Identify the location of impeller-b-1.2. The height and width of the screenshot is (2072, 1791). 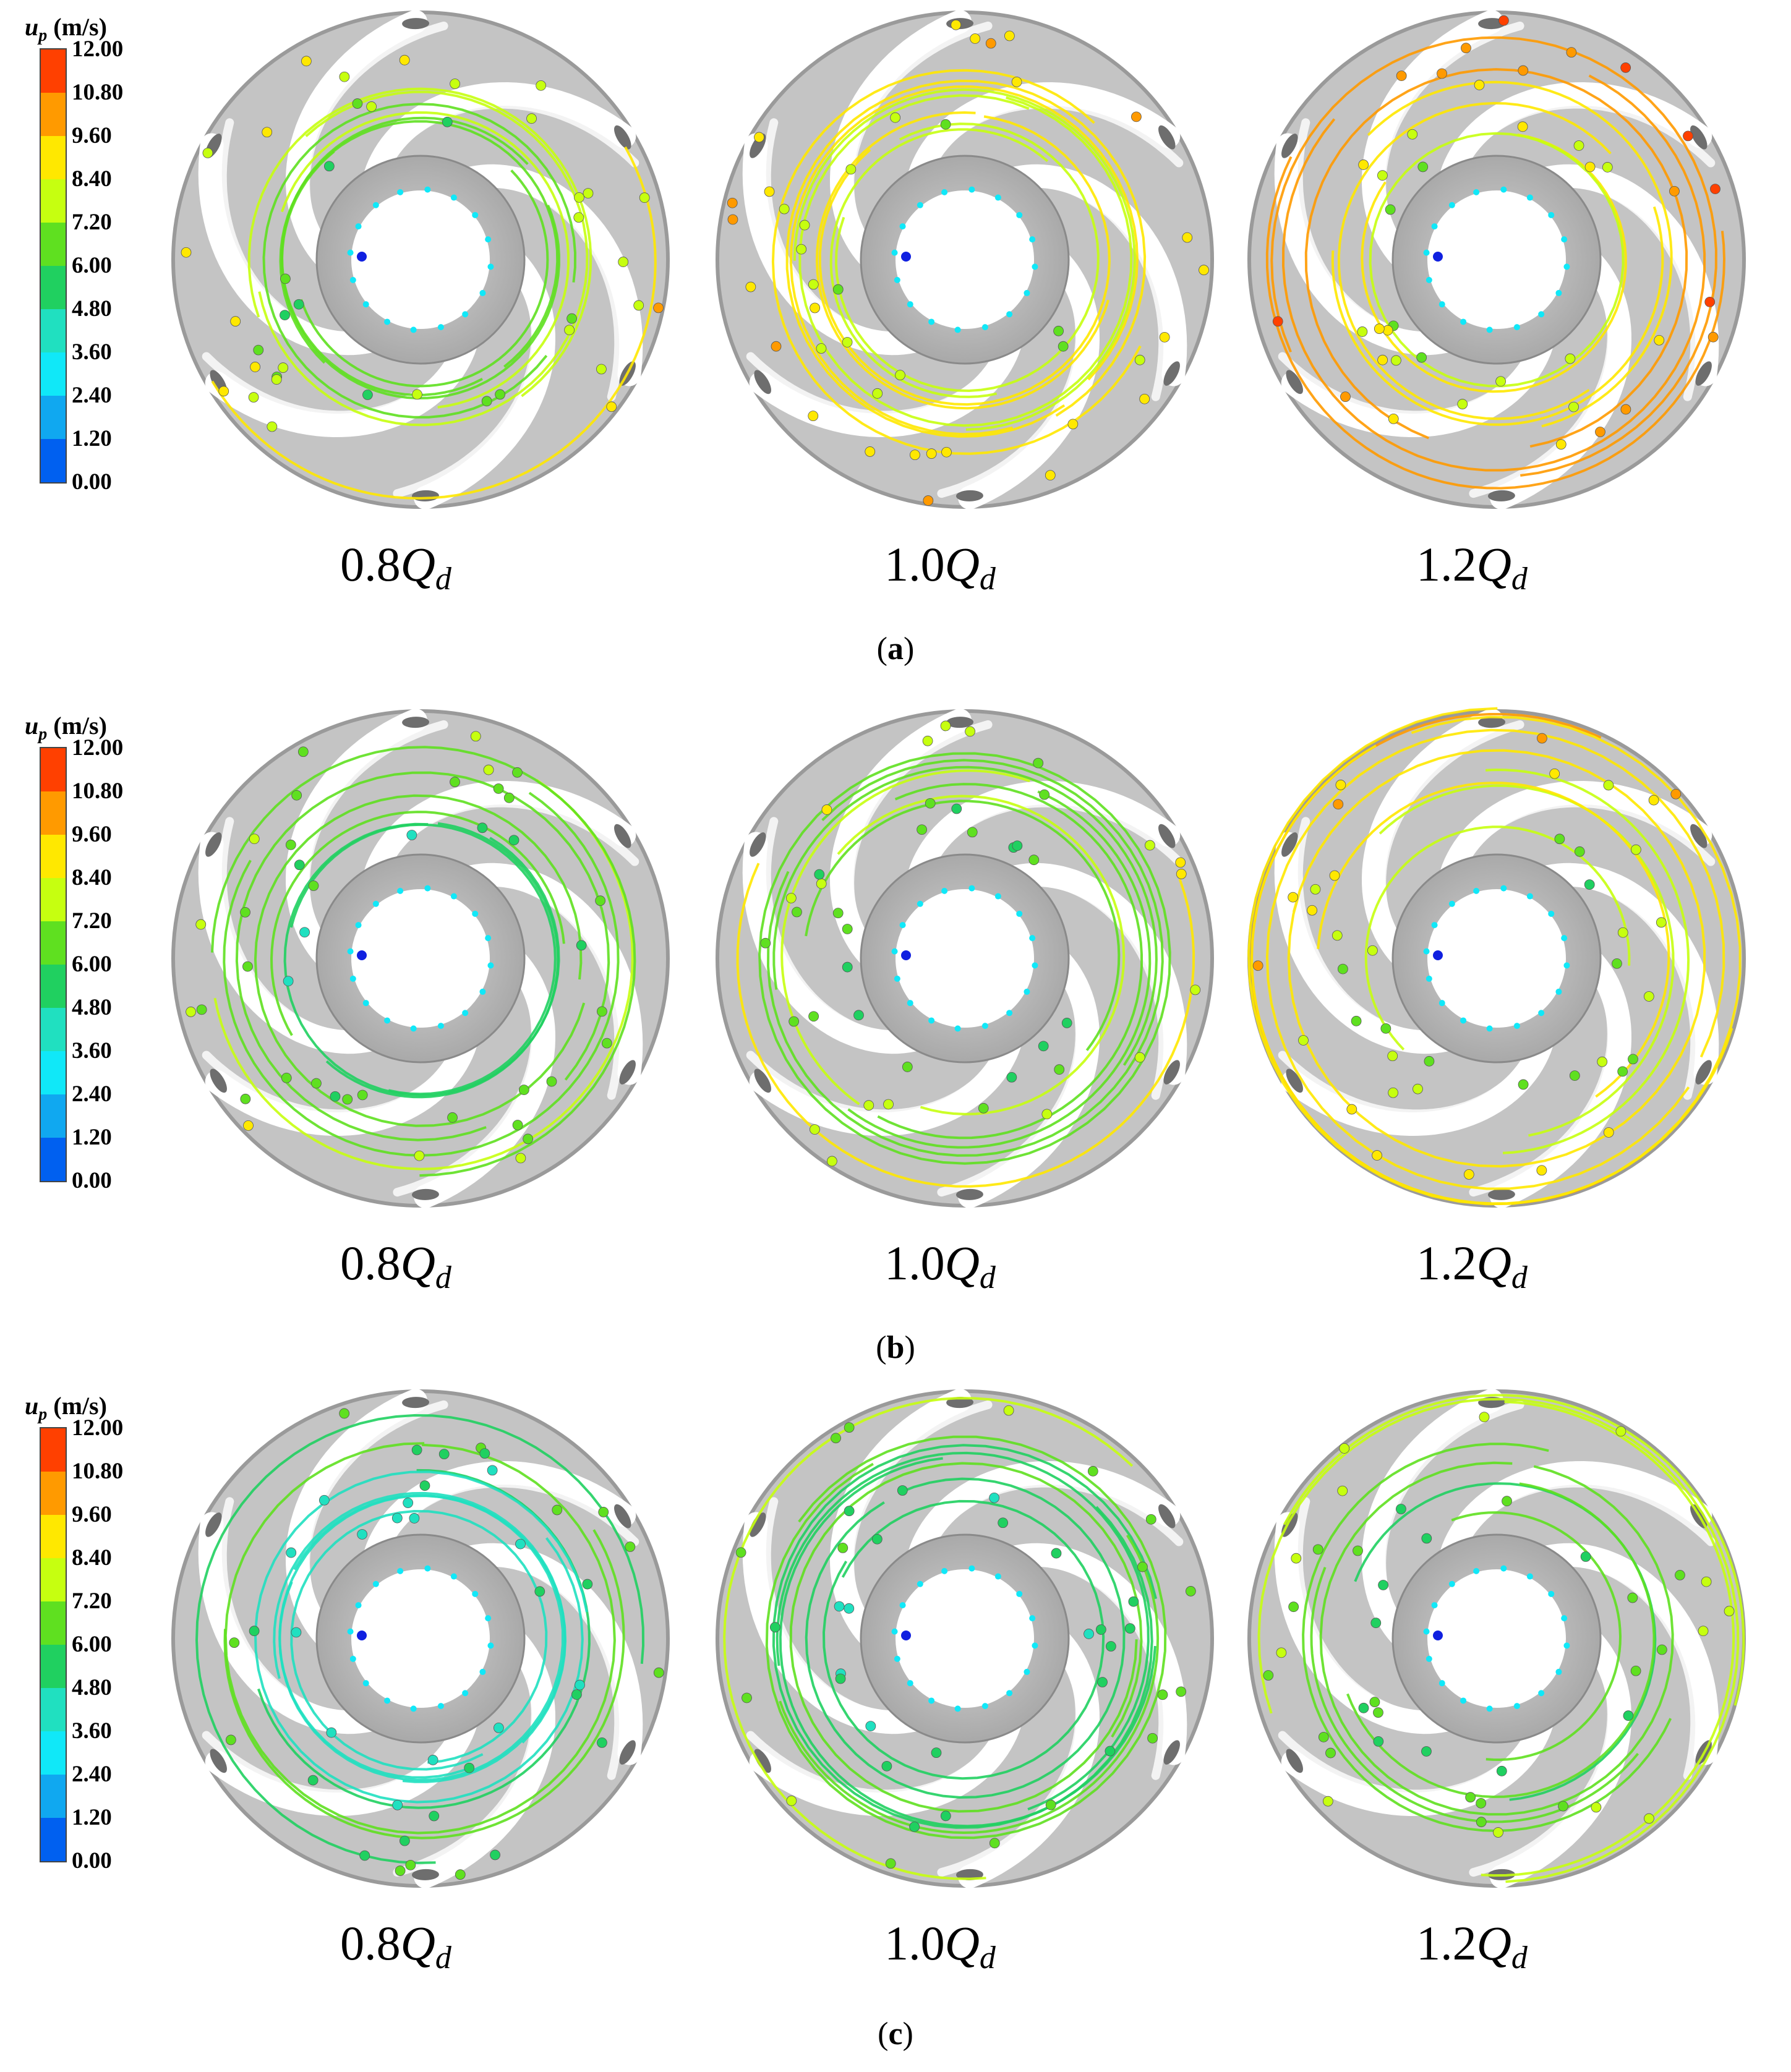
(1497, 958).